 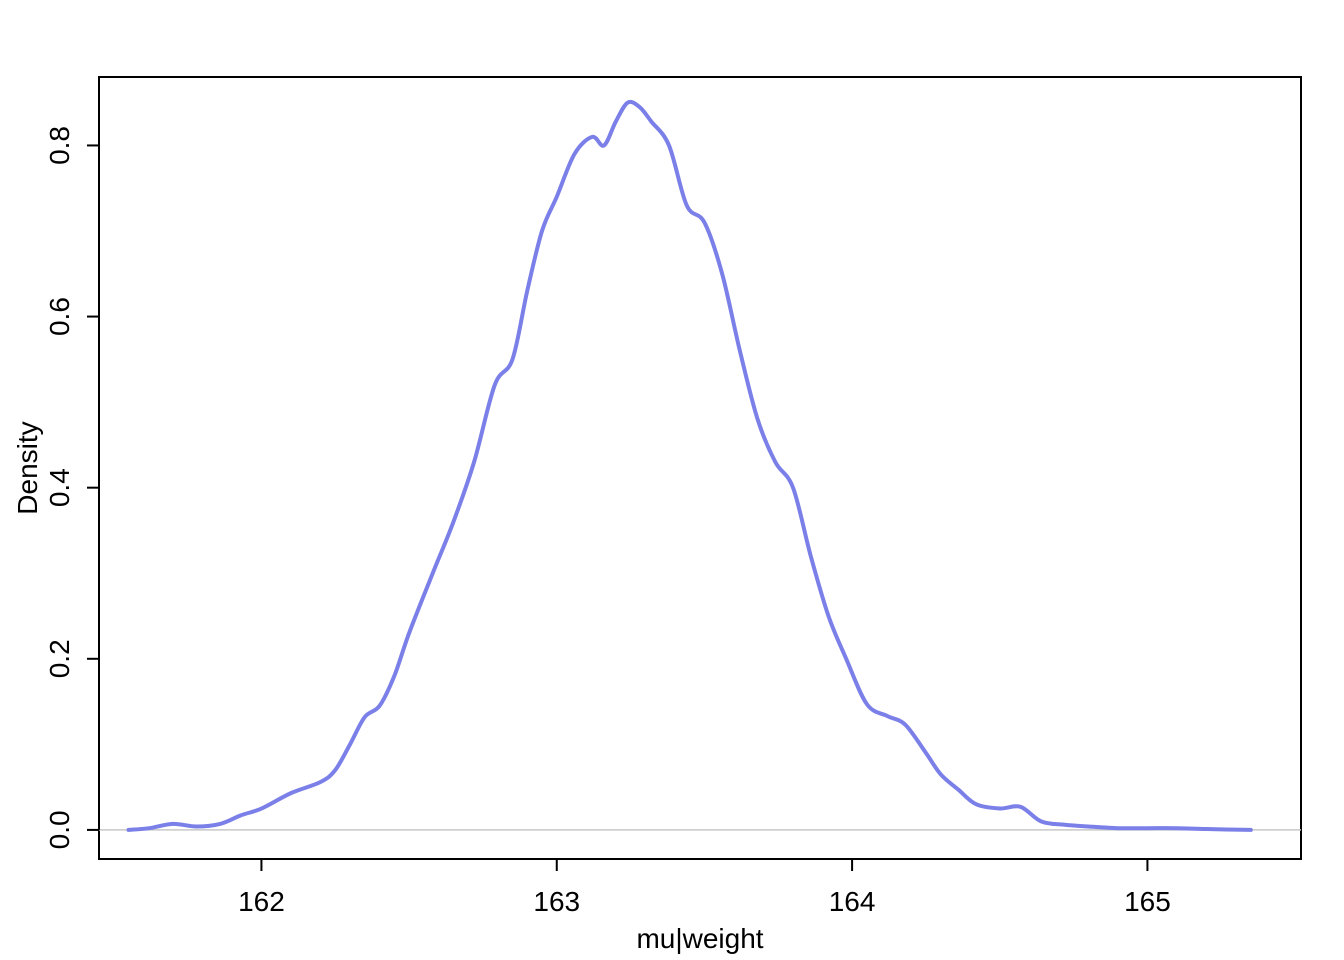 I want to click on y-tick-label: 0.0, so click(x=59, y=829).